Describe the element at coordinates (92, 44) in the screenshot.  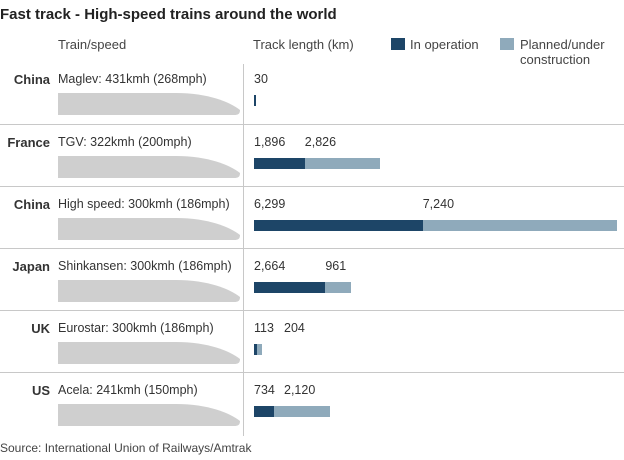
I see `train-speed-header: Train/speed` at that location.